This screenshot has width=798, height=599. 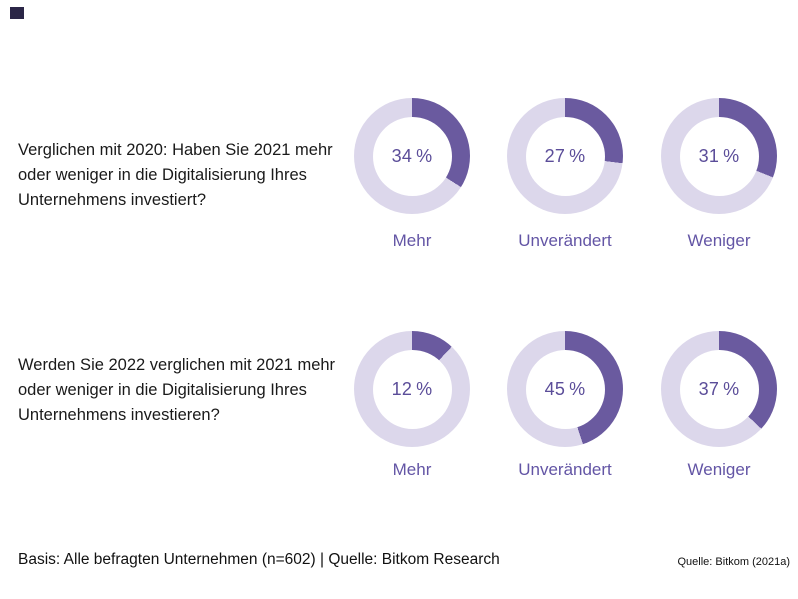 I want to click on donut-2021-mehr: 34 %, so click(x=412, y=156).